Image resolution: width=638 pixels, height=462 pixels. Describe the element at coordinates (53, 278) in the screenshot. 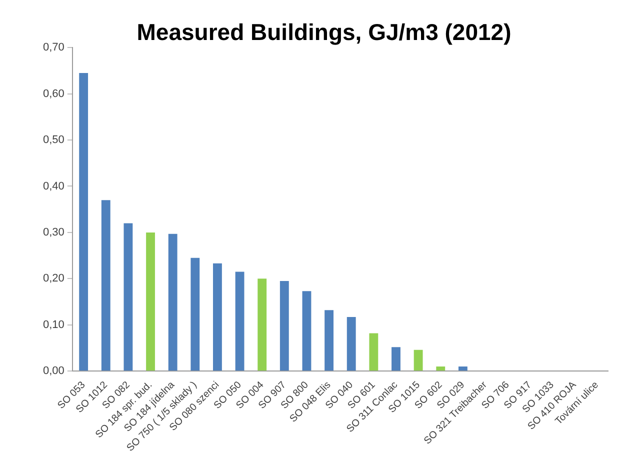

I see `y-tick-label: 0,20` at that location.